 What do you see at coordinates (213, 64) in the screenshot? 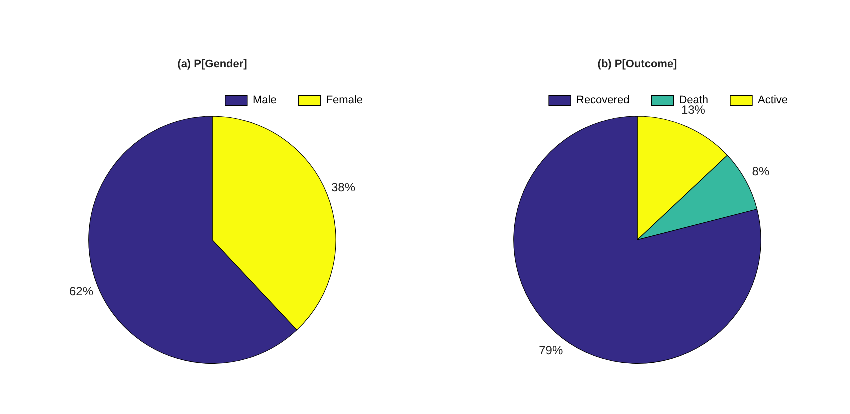
I see `chart-title: (a) P[Gender]` at bounding box center [213, 64].